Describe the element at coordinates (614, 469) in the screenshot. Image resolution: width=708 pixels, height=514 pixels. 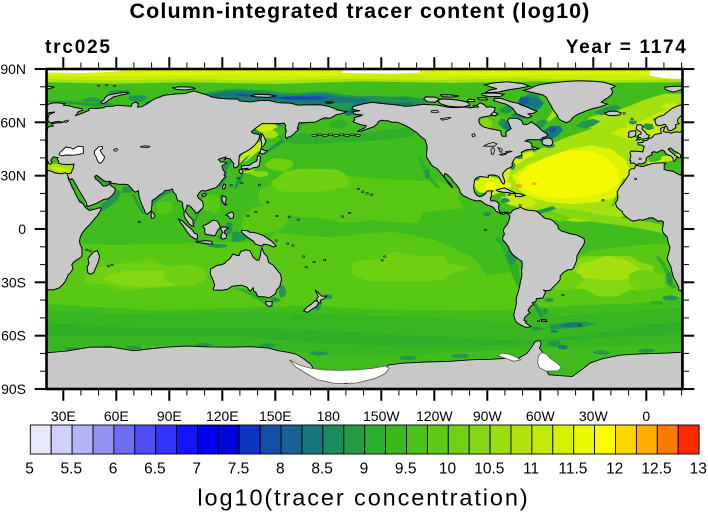
I see `svg-text: 12` at that location.